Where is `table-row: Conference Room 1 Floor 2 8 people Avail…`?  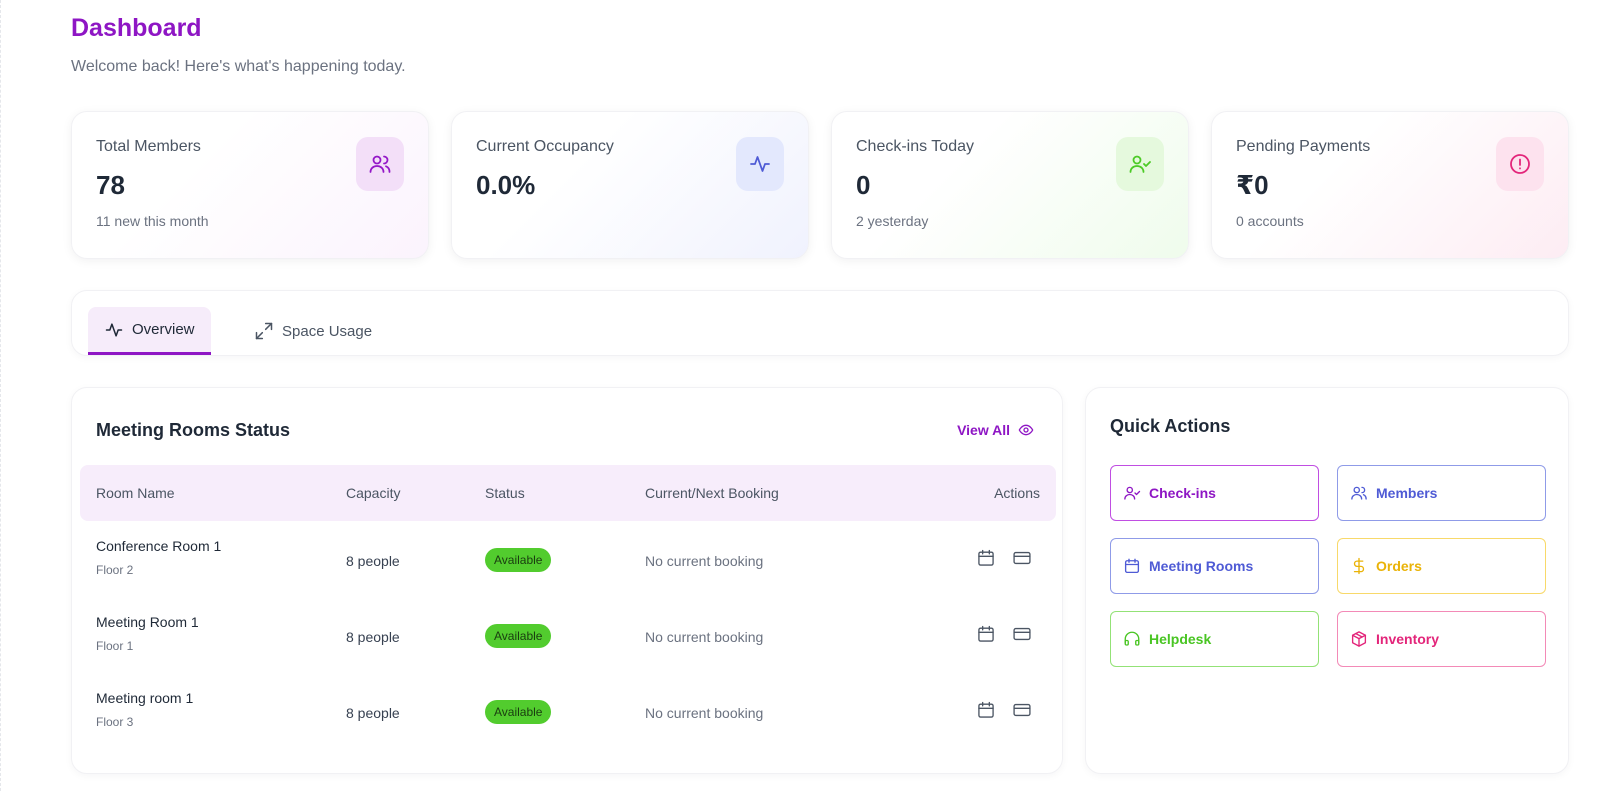 table-row: Conference Room 1 Floor 2 8 people Avail… is located at coordinates (568, 559).